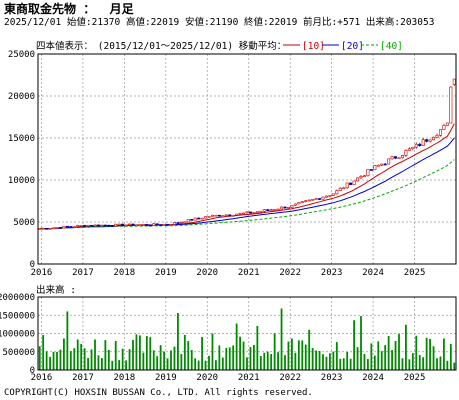  What do you see at coordinates (249, 273) in the screenshot?
I see `price-x-tick-label: 2021` at bounding box center [249, 273].